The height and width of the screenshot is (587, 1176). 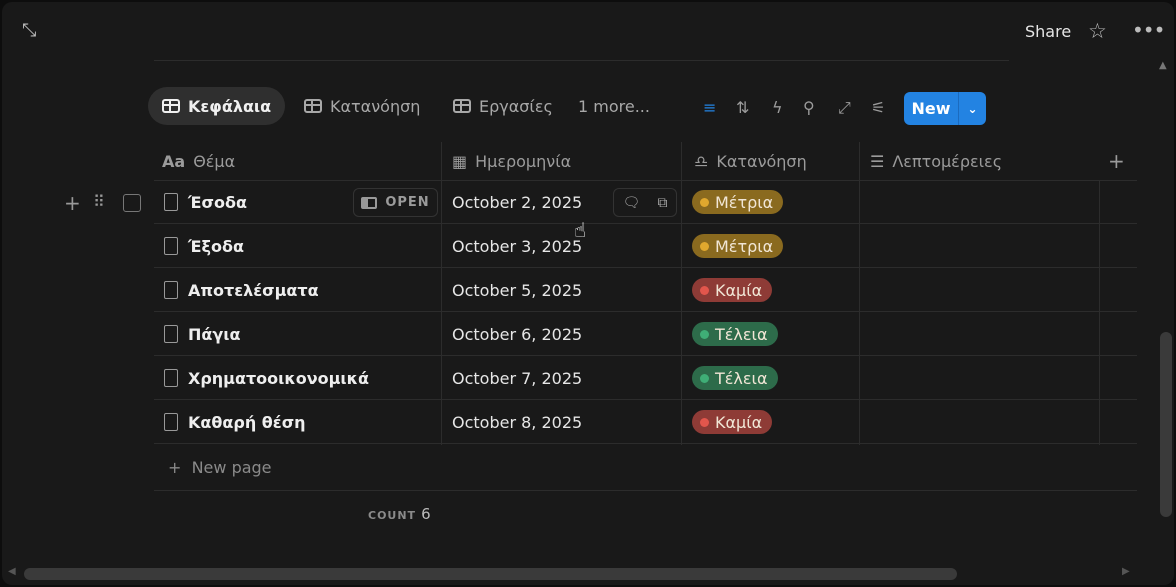 I want to click on title-cell: Έσοδα, so click(x=205, y=202).